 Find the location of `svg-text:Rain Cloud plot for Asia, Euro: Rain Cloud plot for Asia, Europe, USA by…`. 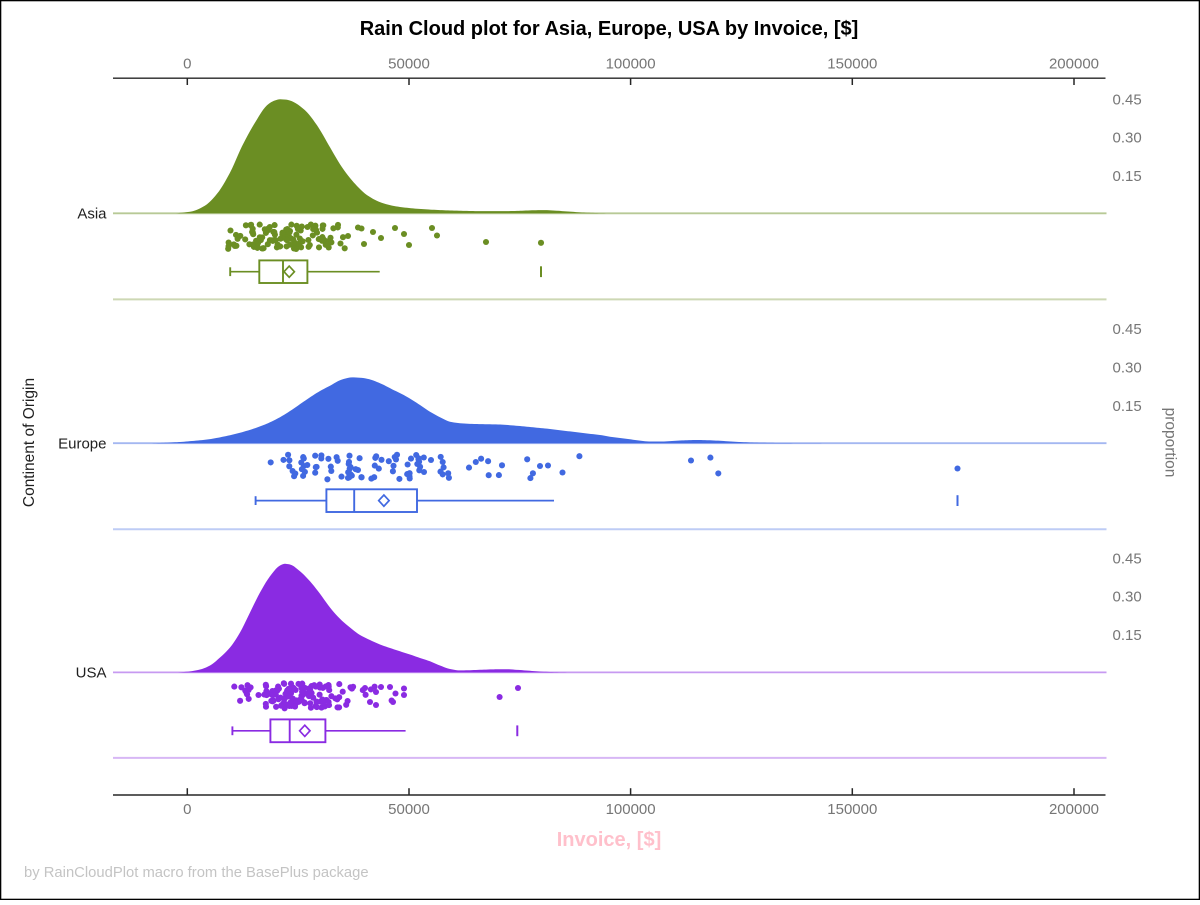

svg-text:Rain Cloud plot for Asia, Euro: Rain Cloud plot for Asia, Europe, USA by… is located at coordinates (609, 29).